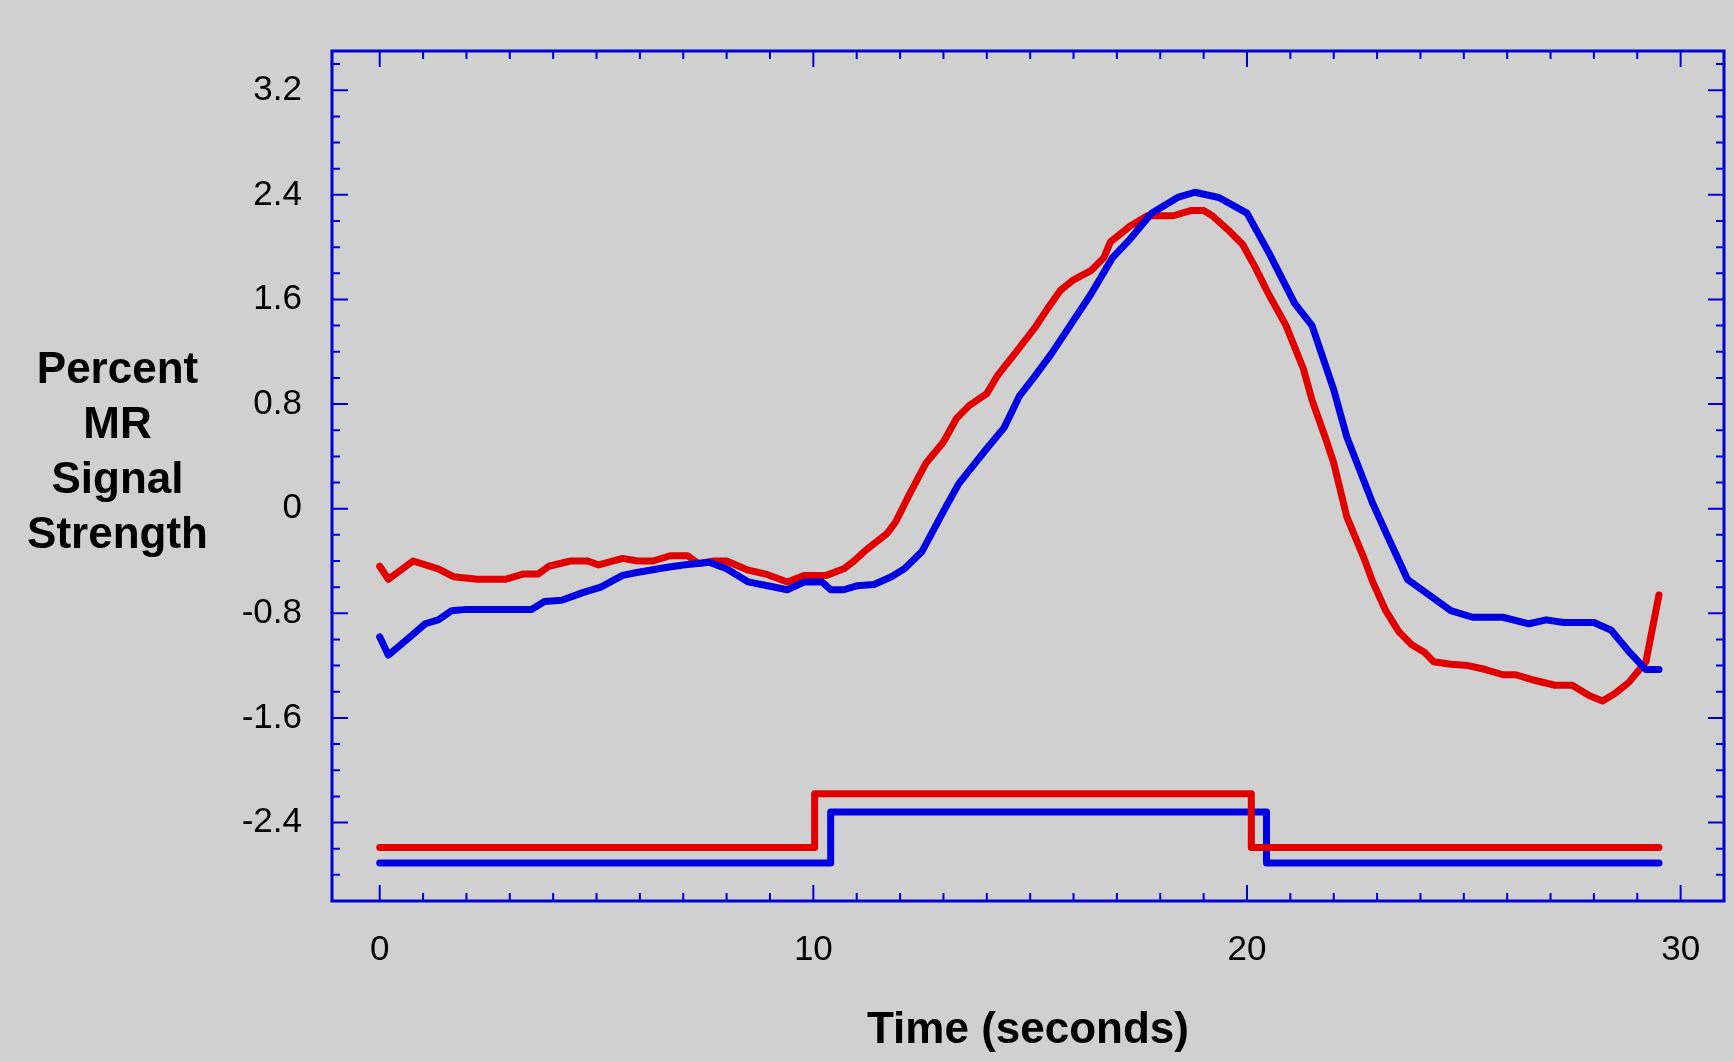 This screenshot has height=1061, width=1734. What do you see at coordinates (1681, 947) in the screenshot?
I see `x-tick-label: 30` at bounding box center [1681, 947].